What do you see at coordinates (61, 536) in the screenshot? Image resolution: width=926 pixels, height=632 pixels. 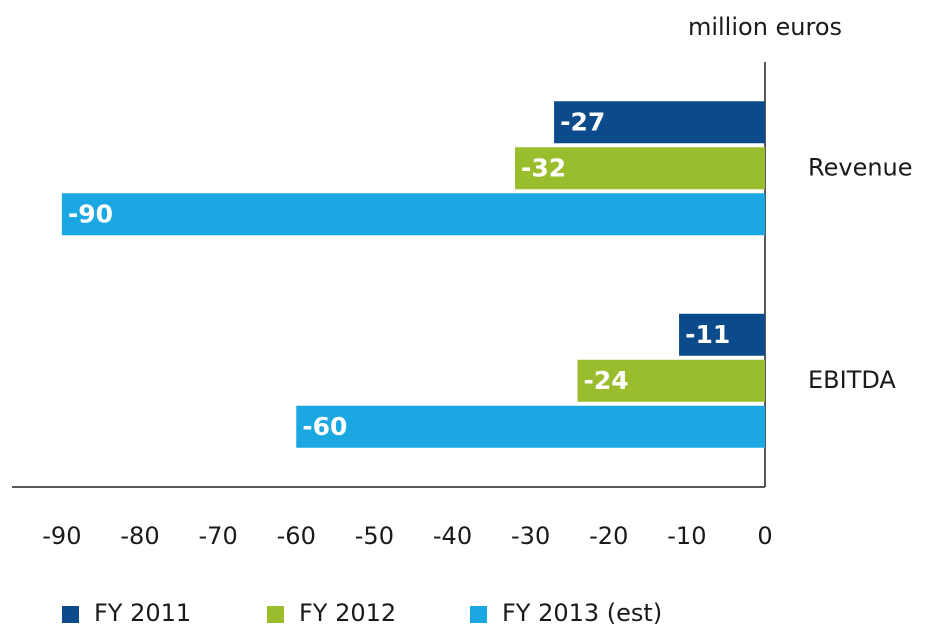 I see `x-tick-label: -90` at bounding box center [61, 536].